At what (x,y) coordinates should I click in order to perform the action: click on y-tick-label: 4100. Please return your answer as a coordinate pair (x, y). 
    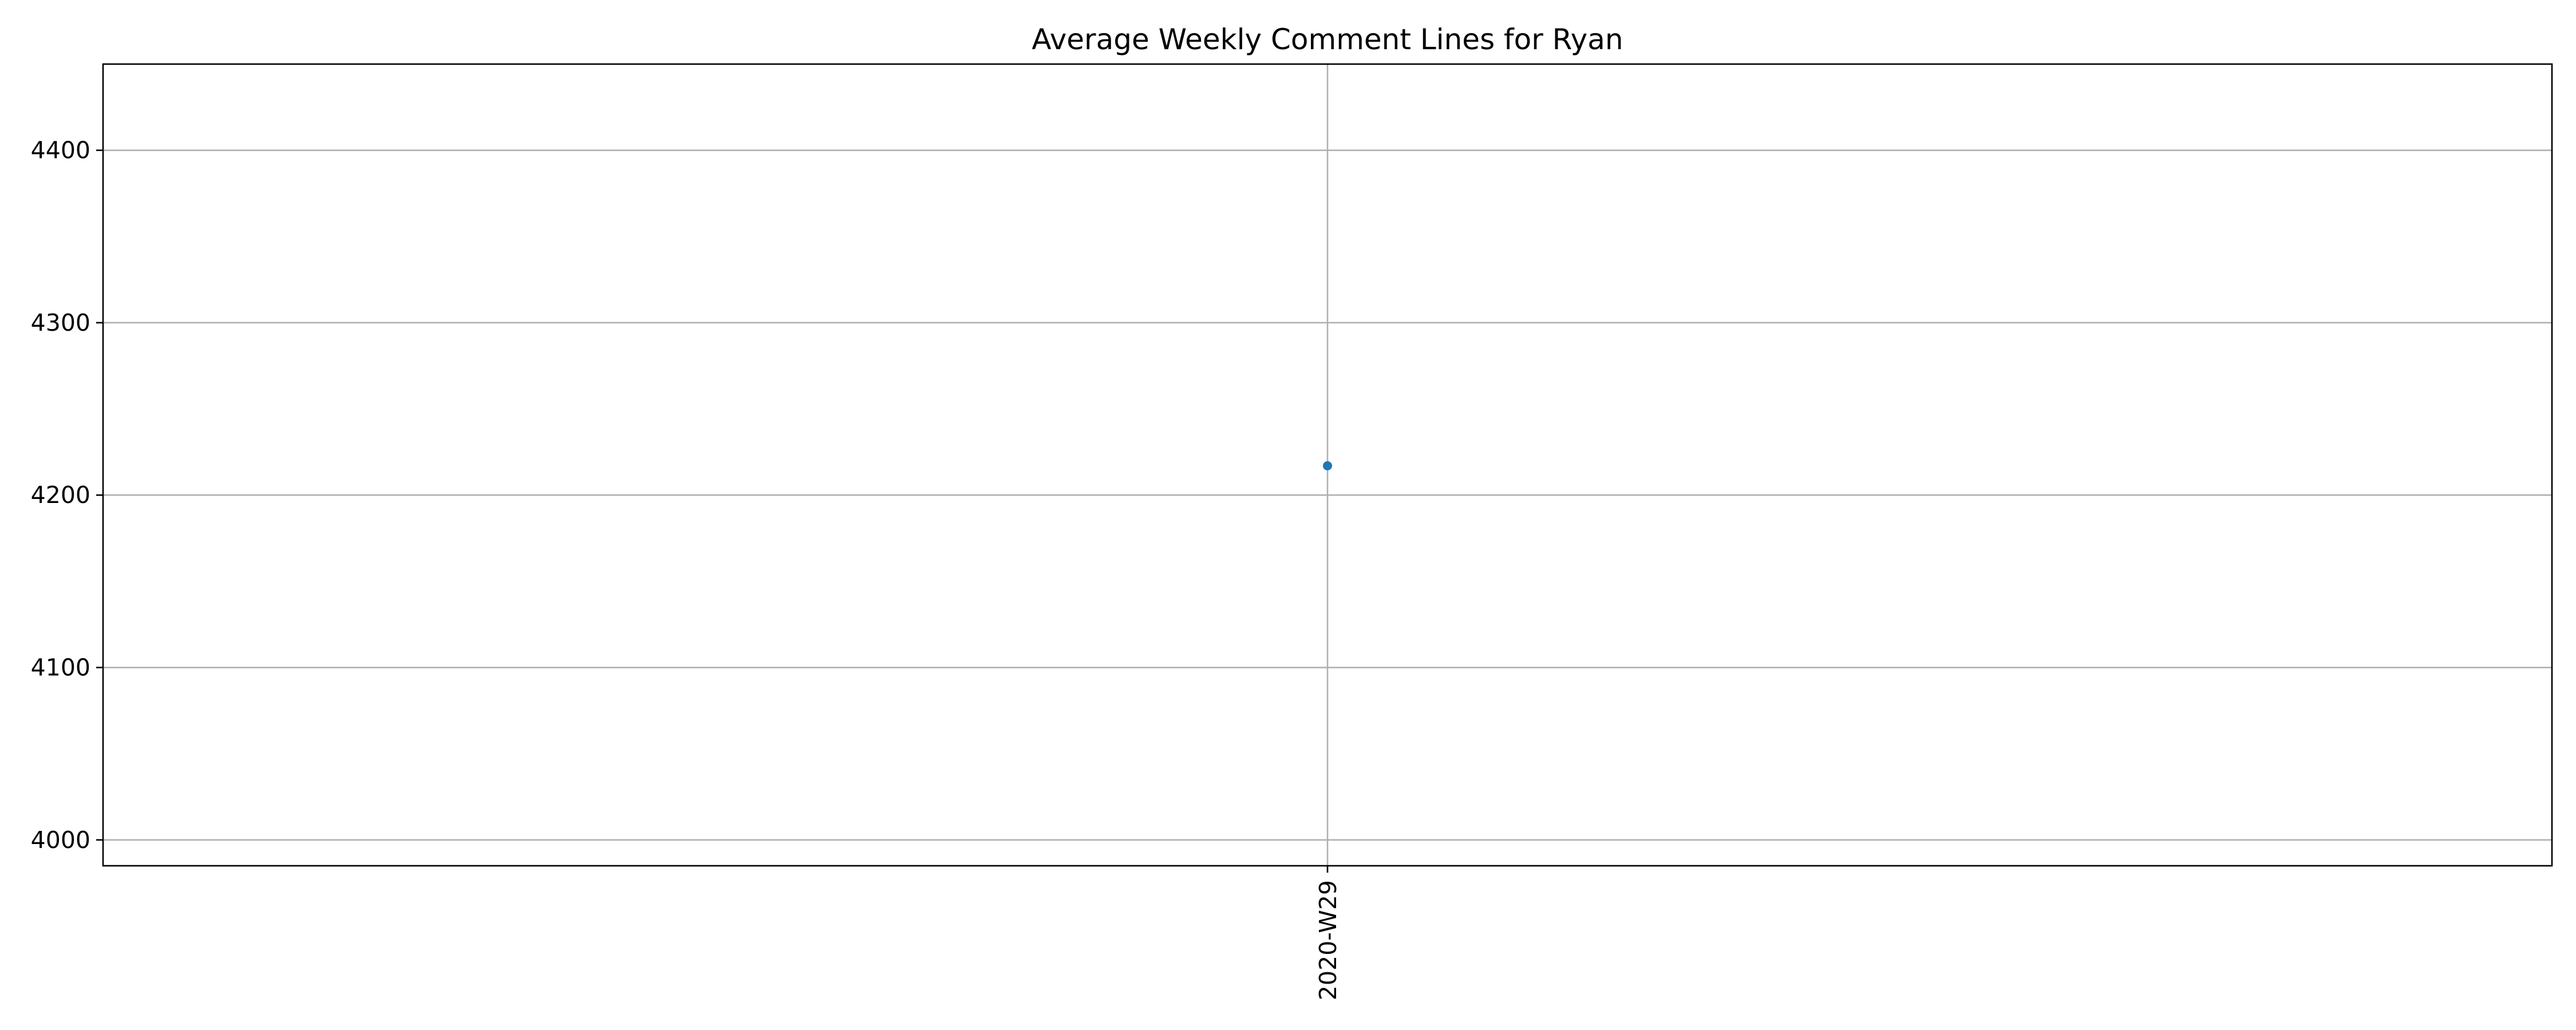
    Looking at the image, I should click on (60, 668).